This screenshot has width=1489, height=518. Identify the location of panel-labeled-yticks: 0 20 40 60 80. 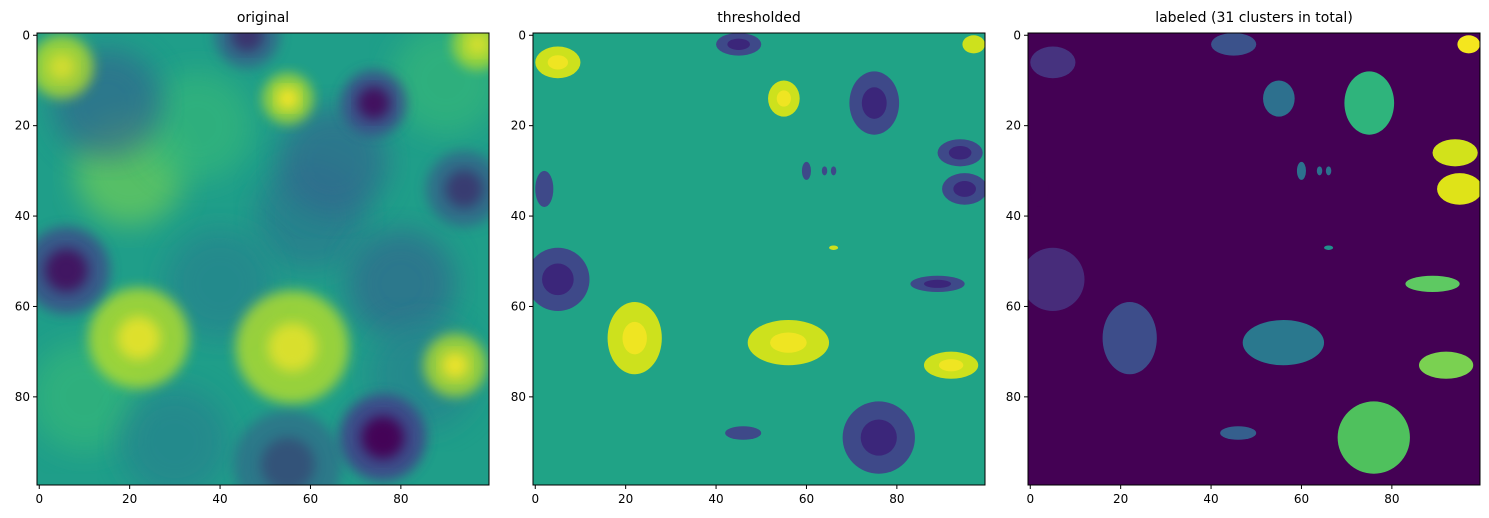
(1017, 216).